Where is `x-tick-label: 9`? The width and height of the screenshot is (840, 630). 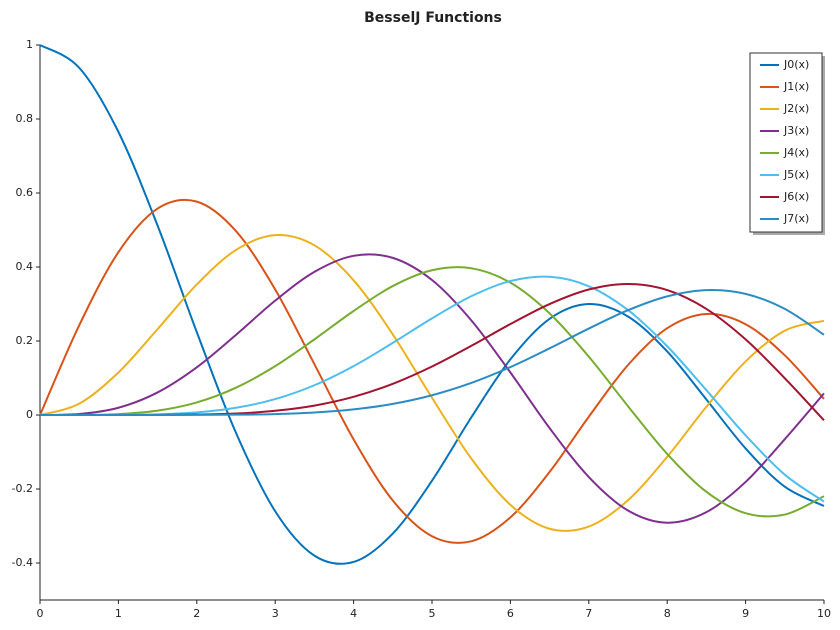 x-tick-label: 9 is located at coordinates (745, 613).